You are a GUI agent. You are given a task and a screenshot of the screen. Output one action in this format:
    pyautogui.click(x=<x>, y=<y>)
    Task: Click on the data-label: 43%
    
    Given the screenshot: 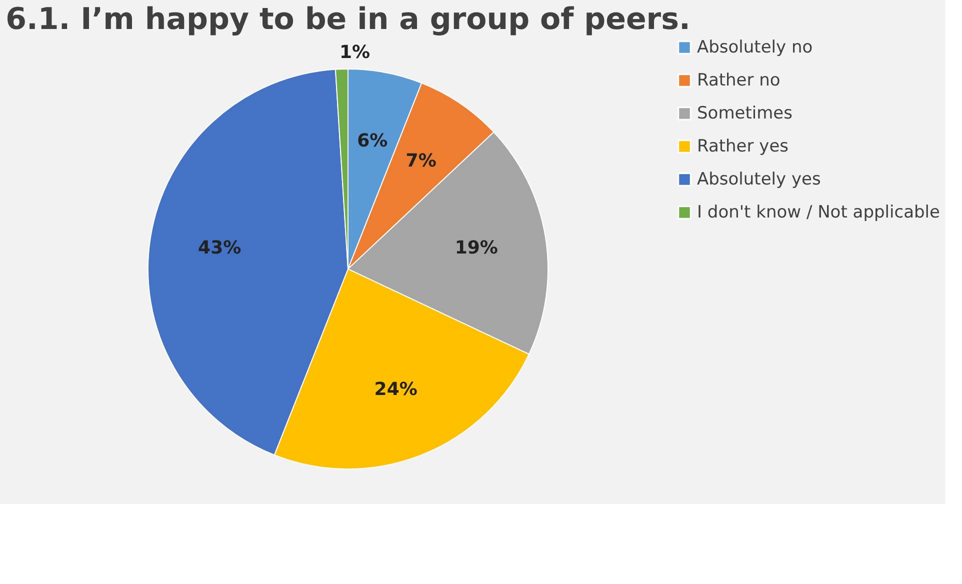 What is the action you would take?
    pyautogui.click(x=220, y=248)
    